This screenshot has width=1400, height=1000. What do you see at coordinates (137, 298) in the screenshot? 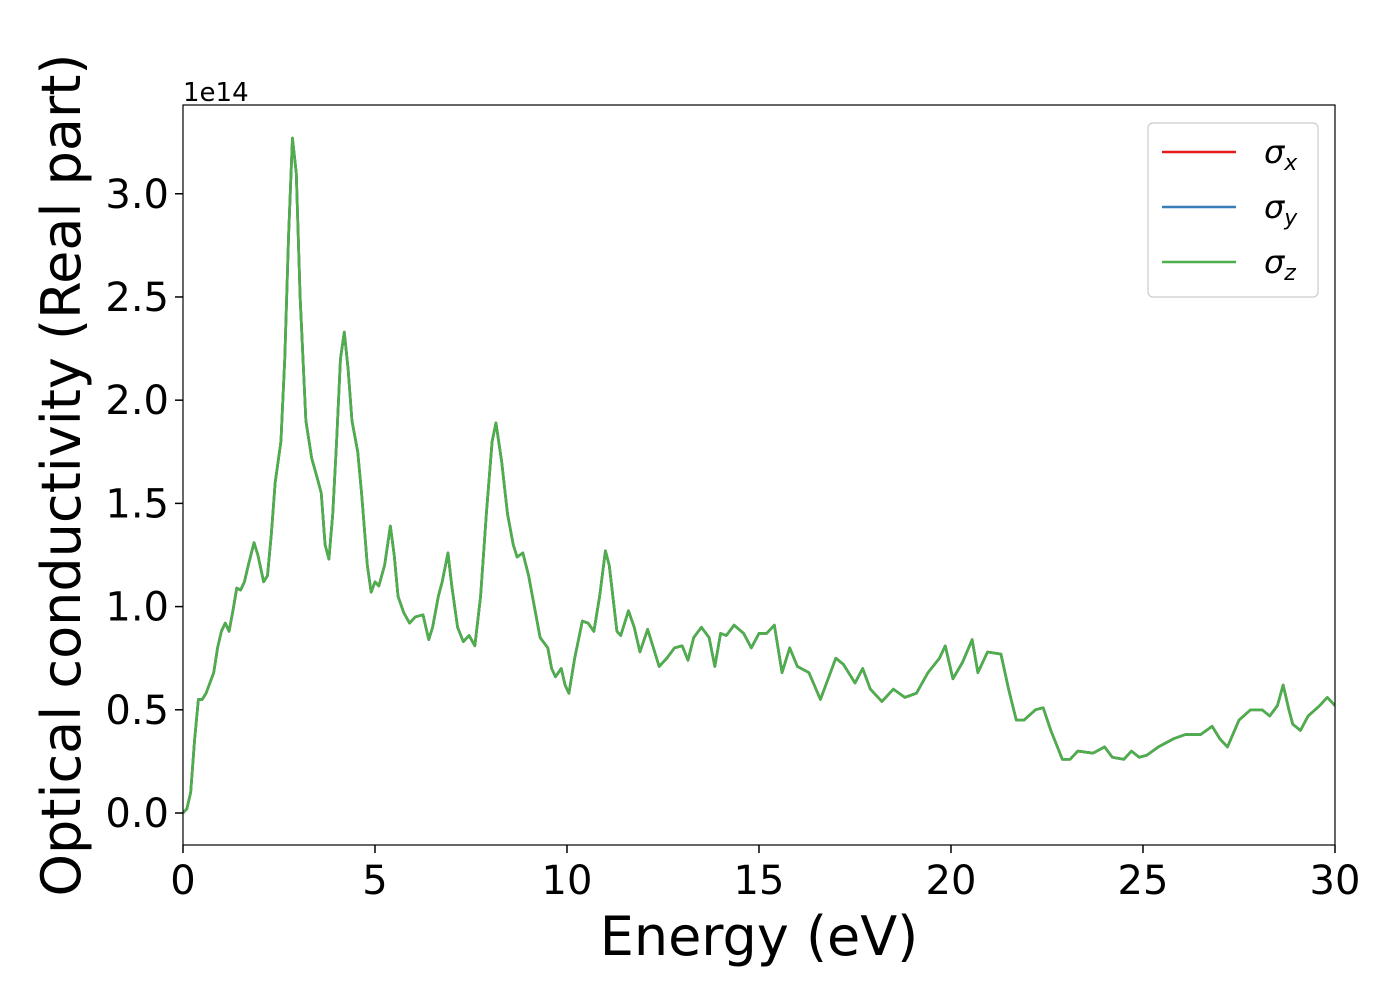
I see `y-tick-label: 2.5` at bounding box center [137, 298].